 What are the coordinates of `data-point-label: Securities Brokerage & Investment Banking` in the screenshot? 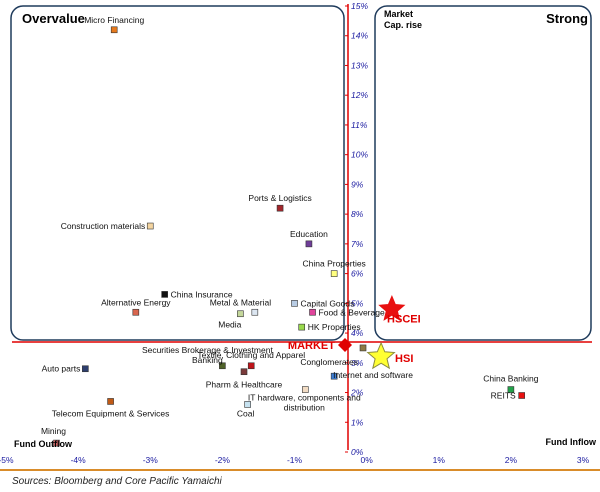 It's located at (208, 355).